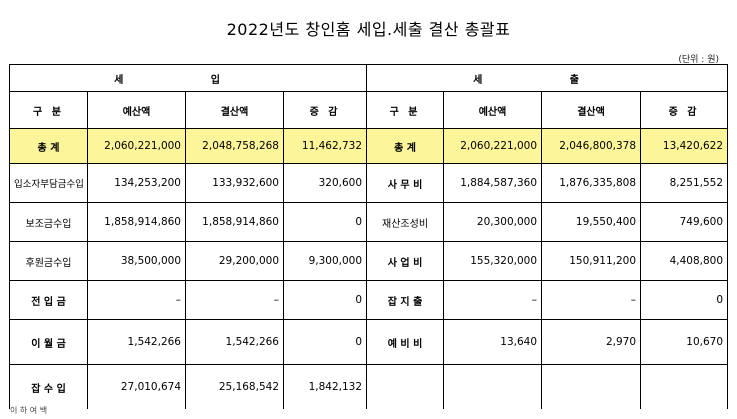 Image resolution: width=737 pixels, height=419 pixels. Describe the element at coordinates (405, 342) in the screenshot. I see `expense-row-label: 예 비 비` at that location.